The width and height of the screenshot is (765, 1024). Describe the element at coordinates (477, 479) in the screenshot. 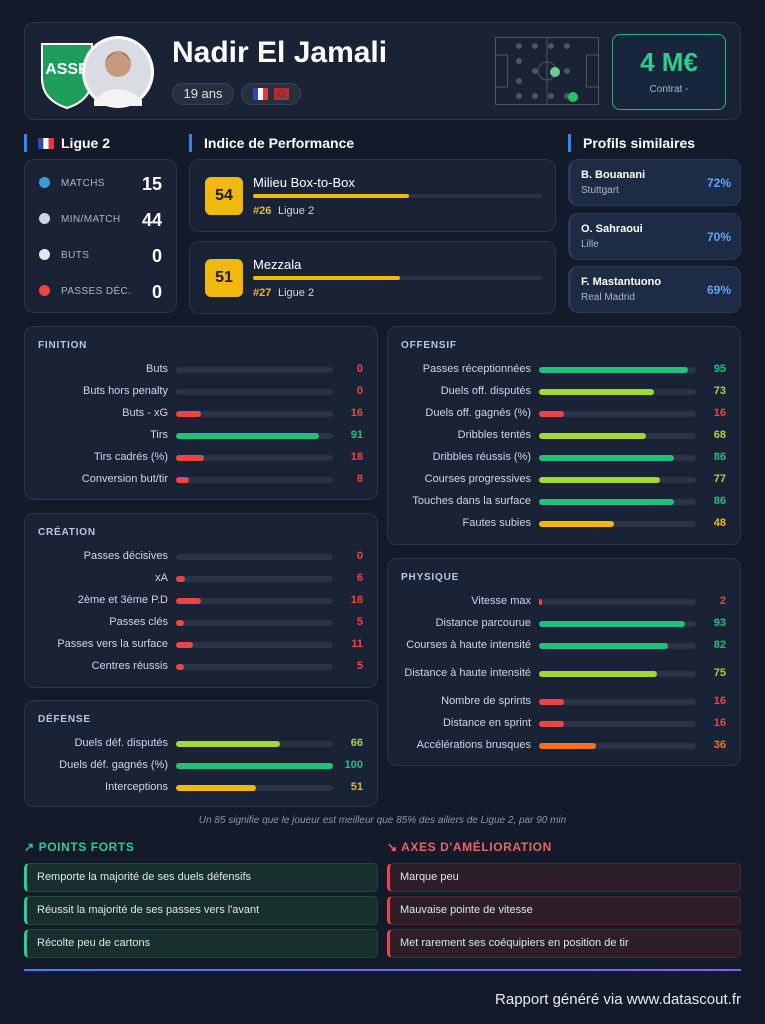

I see `metric-label: Courses progressives` at that location.